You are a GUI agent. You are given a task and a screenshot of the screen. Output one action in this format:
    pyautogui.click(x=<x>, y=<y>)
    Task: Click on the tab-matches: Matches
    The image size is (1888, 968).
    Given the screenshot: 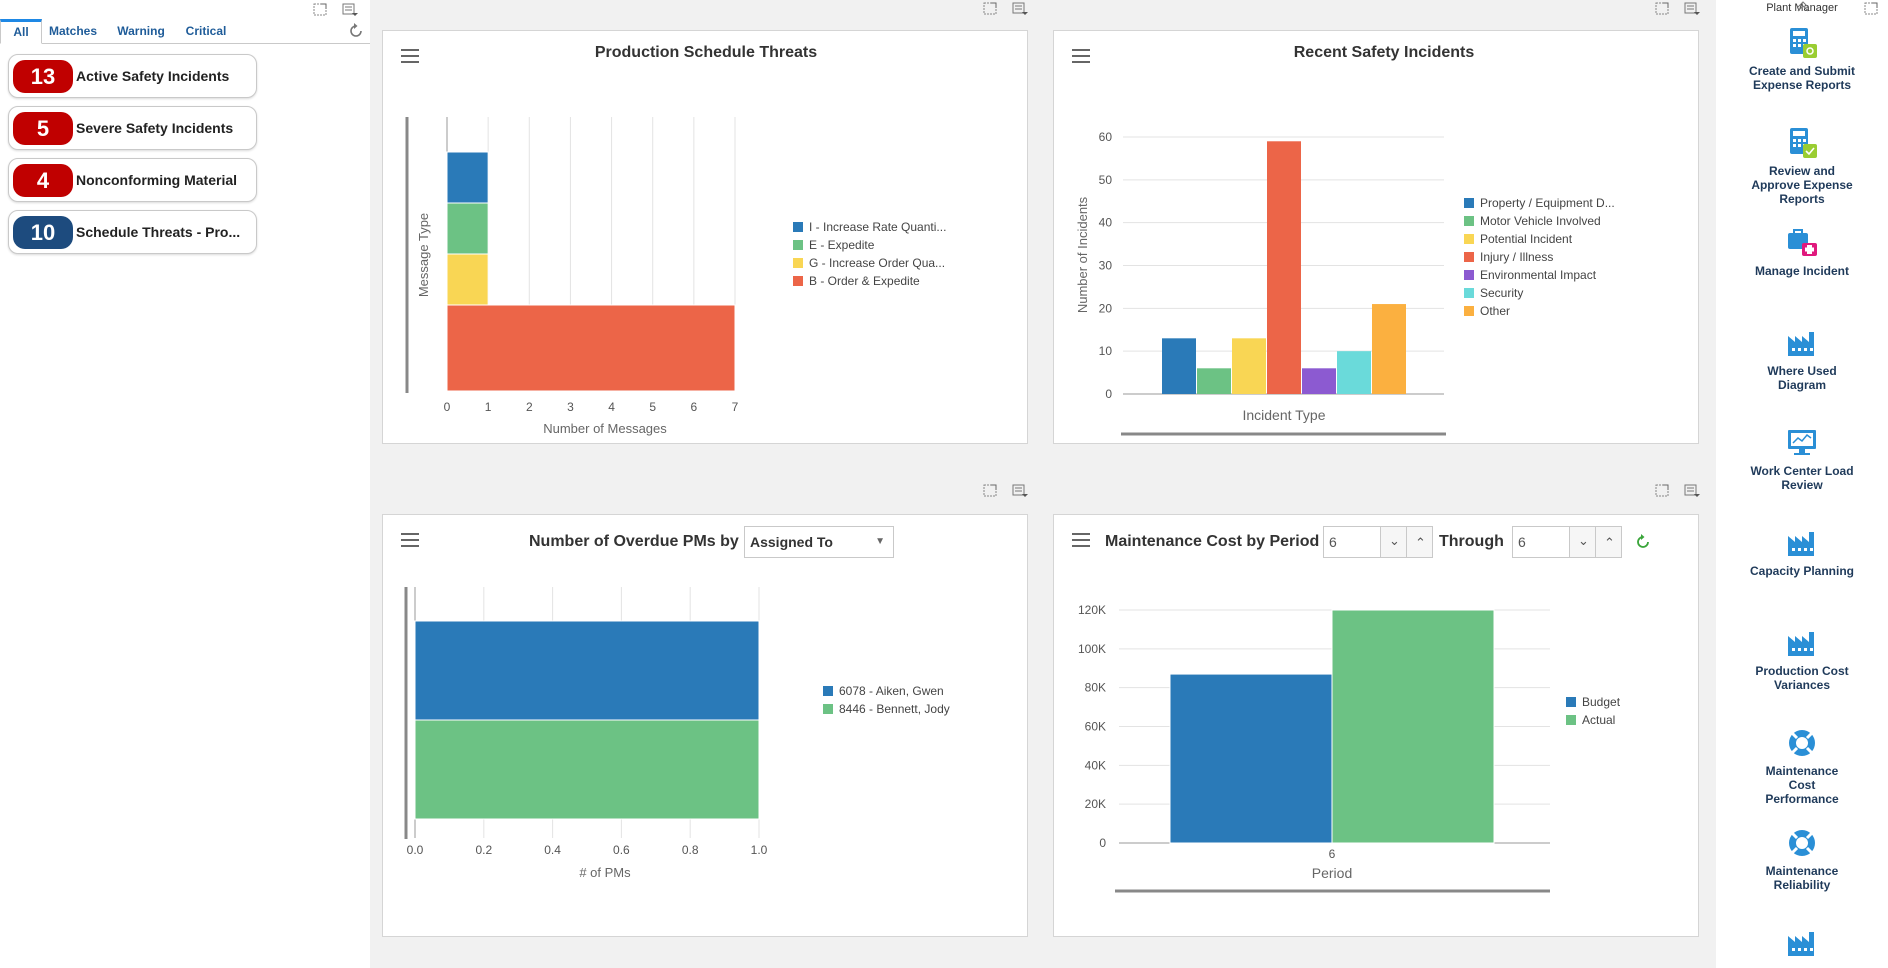 What is the action you would take?
    pyautogui.click(x=73, y=31)
    